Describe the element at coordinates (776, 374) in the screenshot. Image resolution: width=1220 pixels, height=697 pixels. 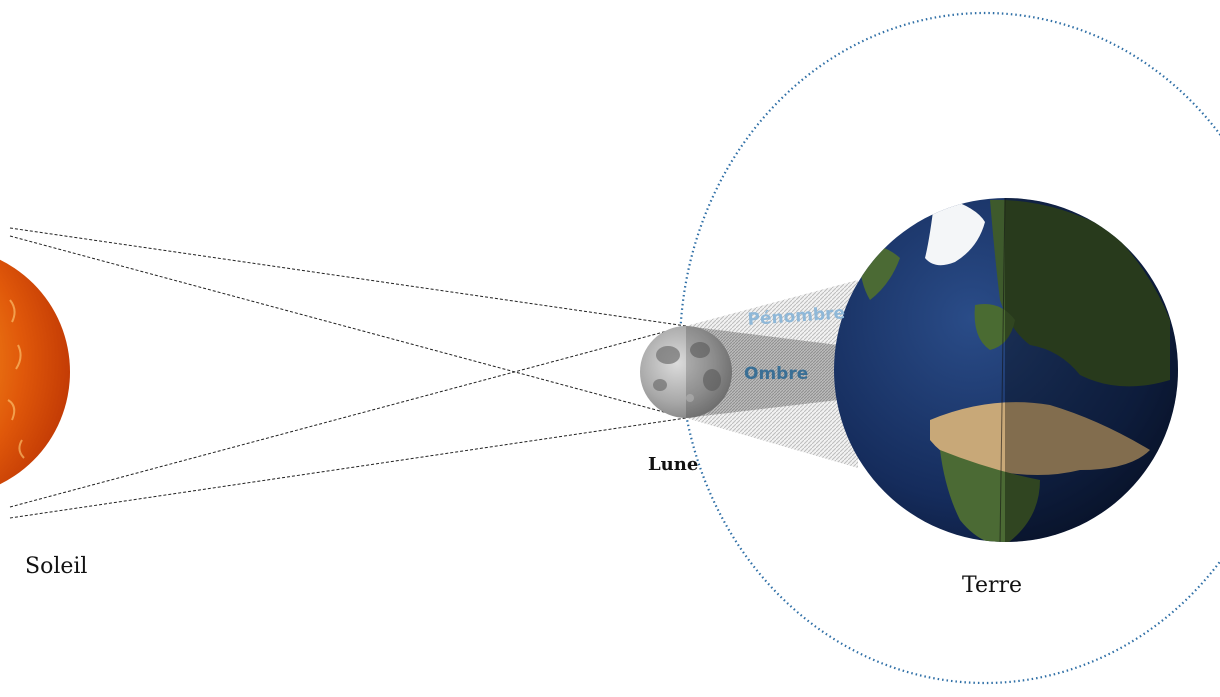
I see `umbra-label: Ombre` at that location.